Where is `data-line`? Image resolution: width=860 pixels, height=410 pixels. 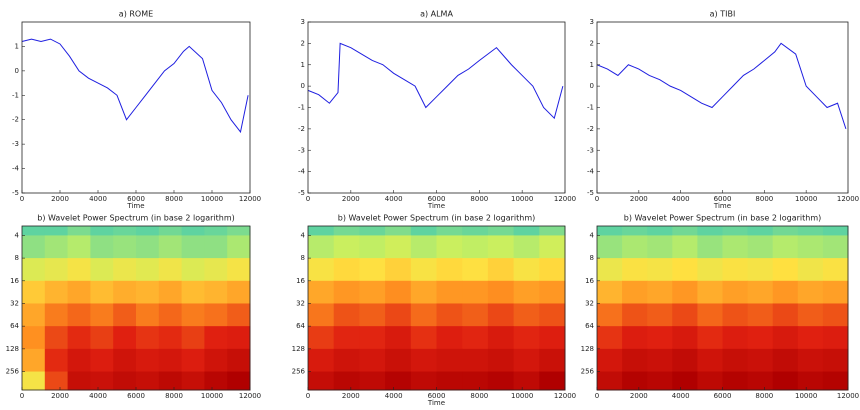
data-line is located at coordinates (721, 86).